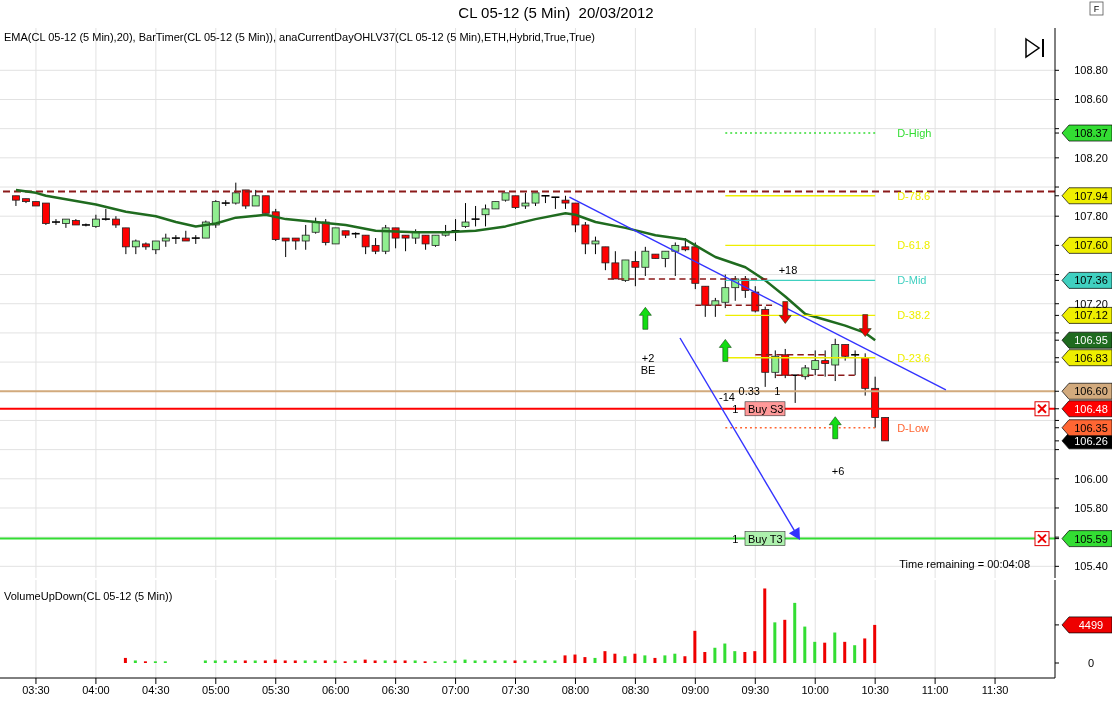  Describe the element at coordinates (727, 397) in the screenshot. I see `annotation: -14` at that location.